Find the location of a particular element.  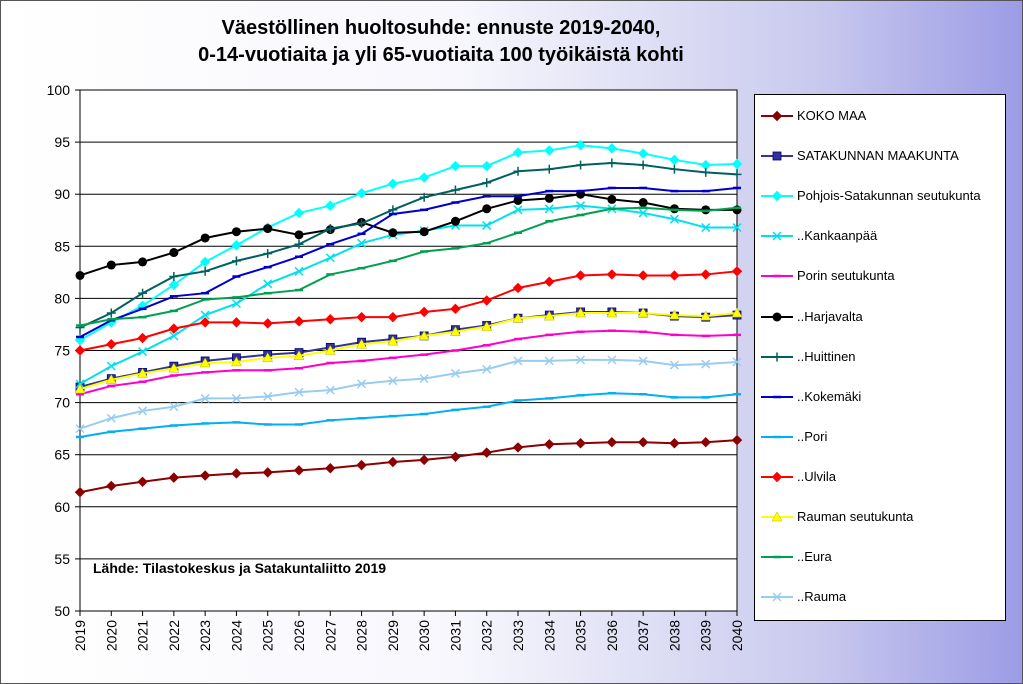

x-tick-label: 2020 is located at coordinates (111, 635).